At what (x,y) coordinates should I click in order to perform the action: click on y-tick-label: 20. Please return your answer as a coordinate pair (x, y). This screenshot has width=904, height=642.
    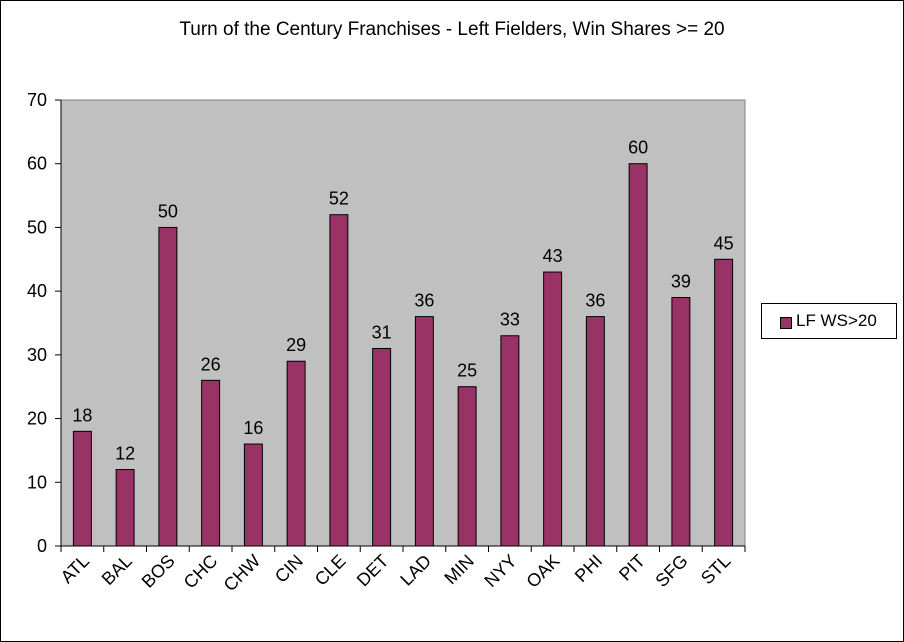
    Looking at the image, I should click on (37, 419).